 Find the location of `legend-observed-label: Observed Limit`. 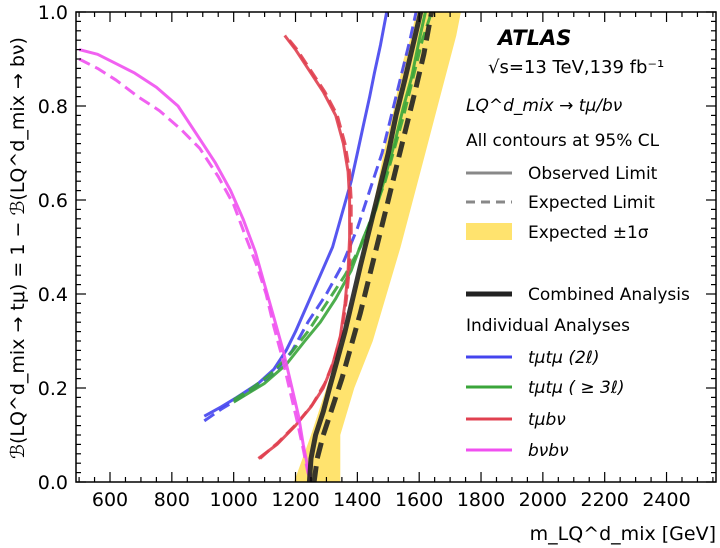

legend-observed-label: Observed Limit is located at coordinates (593, 174).